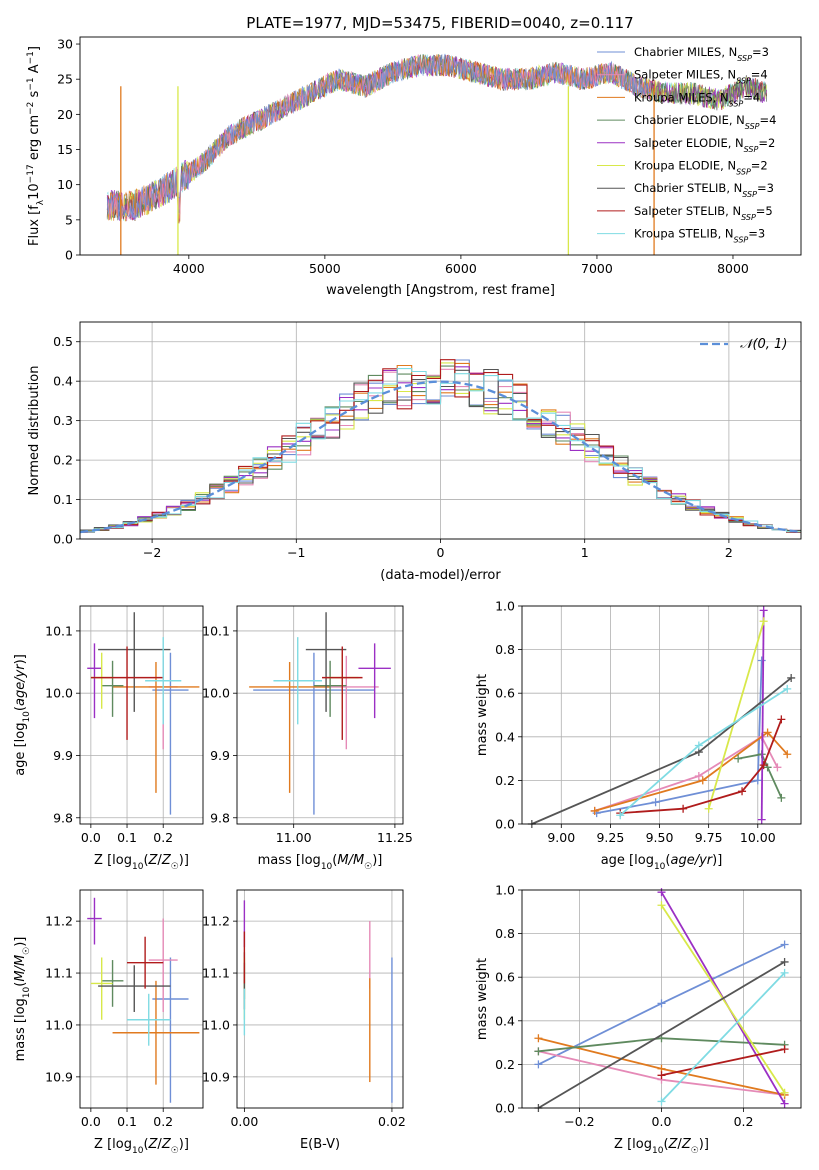 The height and width of the screenshot is (1170, 819). What do you see at coordinates (685, 75) in the screenshot?
I see `legend-text: Salpeter MILES, N` at bounding box center [685, 75].